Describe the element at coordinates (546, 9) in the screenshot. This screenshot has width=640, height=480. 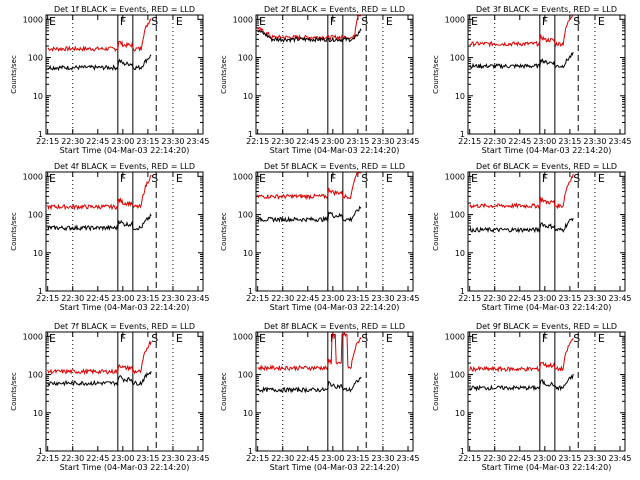
I see `chart-title: Det 3f BLACK = Events, RED = LLD` at that location.